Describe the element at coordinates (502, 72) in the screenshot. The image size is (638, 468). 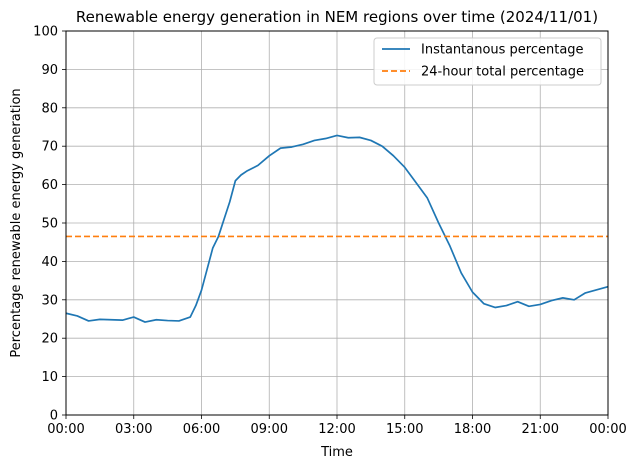
I see `legend-label-daily-total: 24-hour total percentage` at that location.